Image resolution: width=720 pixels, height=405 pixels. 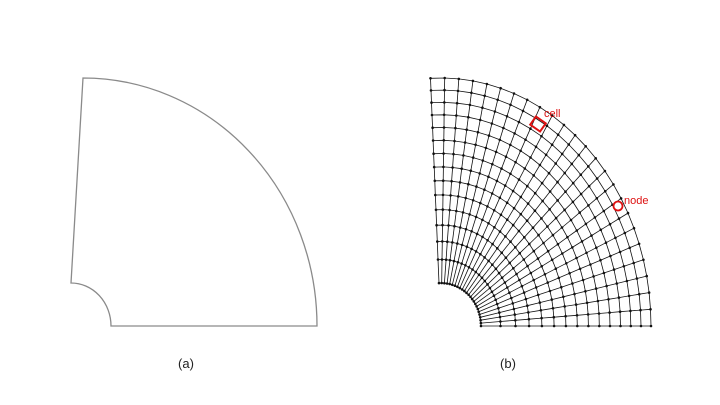 I want to click on mesh-arc-line, so click(x=483, y=275).